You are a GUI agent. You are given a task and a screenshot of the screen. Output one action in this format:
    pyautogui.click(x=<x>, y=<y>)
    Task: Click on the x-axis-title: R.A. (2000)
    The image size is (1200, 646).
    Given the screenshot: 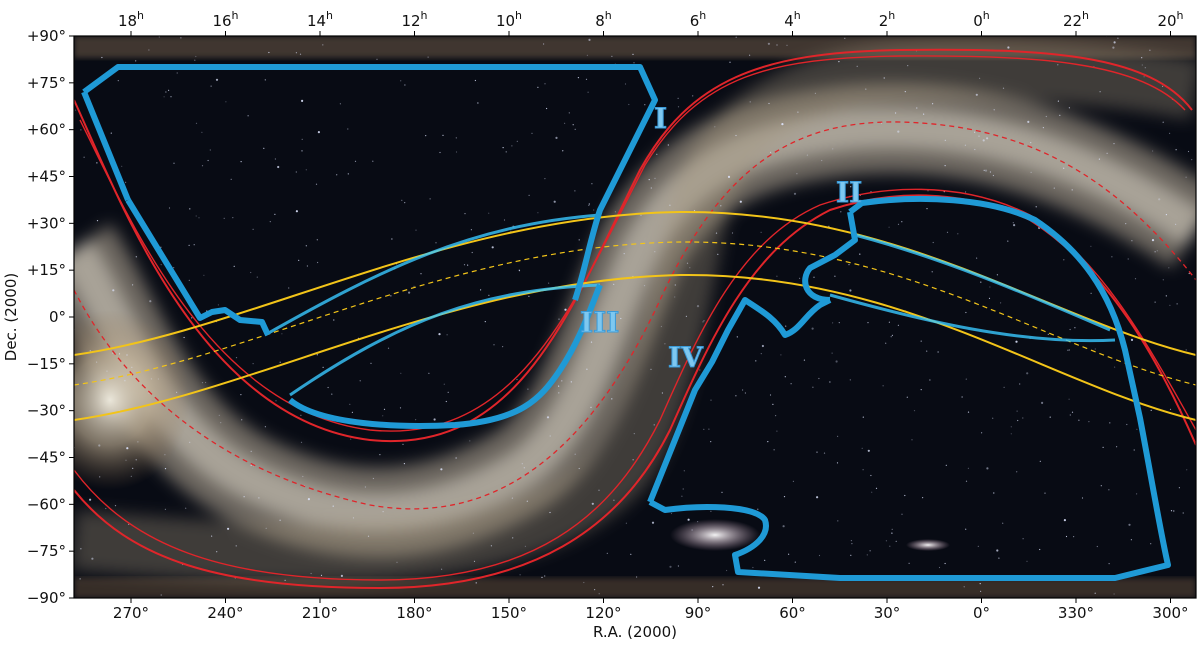 What is the action you would take?
    pyautogui.click(x=635, y=632)
    